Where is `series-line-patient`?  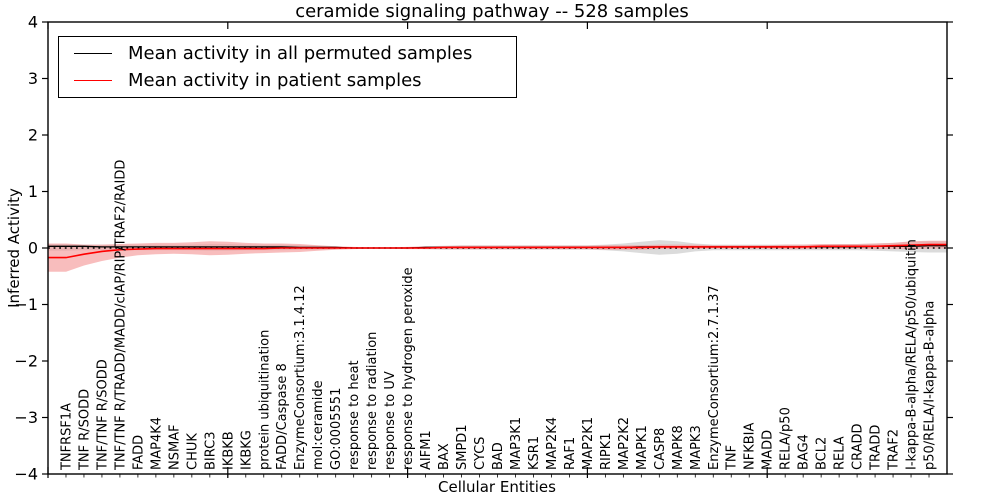 series-line-patient is located at coordinates (497, 251).